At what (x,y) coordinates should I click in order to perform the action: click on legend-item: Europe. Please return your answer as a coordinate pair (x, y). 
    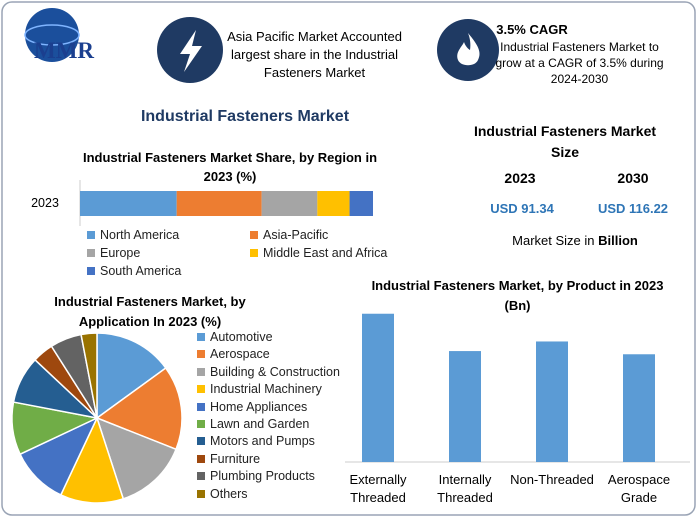
    Looking at the image, I should click on (113, 253).